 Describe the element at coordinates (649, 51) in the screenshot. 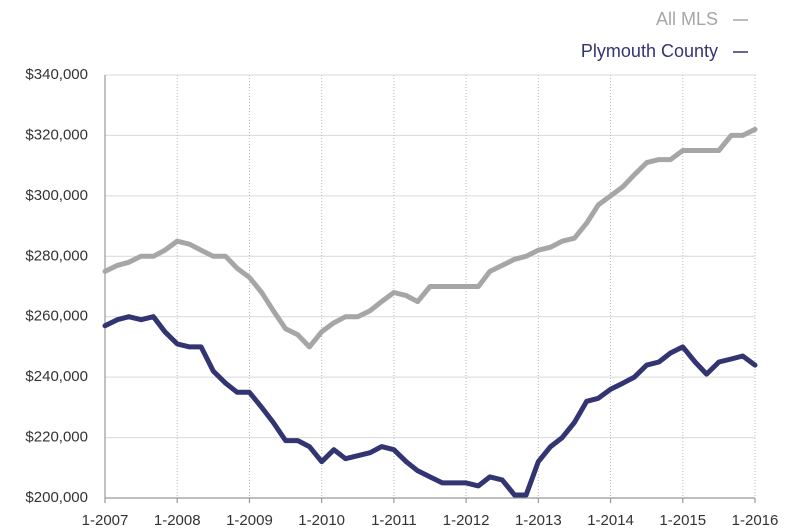

I see `legend-label: Plymouth County` at that location.